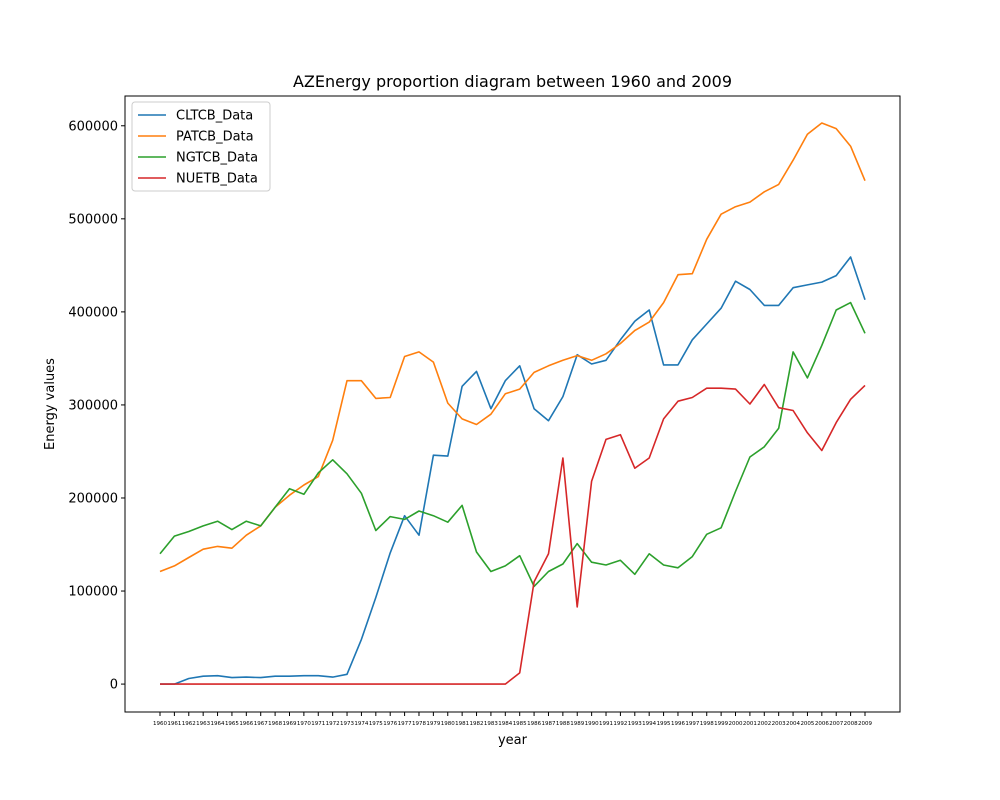 The image size is (1000, 800). What do you see at coordinates (217, 158) in the screenshot?
I see `legend-label: NGTCB_Data` at bounding box center [217, 158].